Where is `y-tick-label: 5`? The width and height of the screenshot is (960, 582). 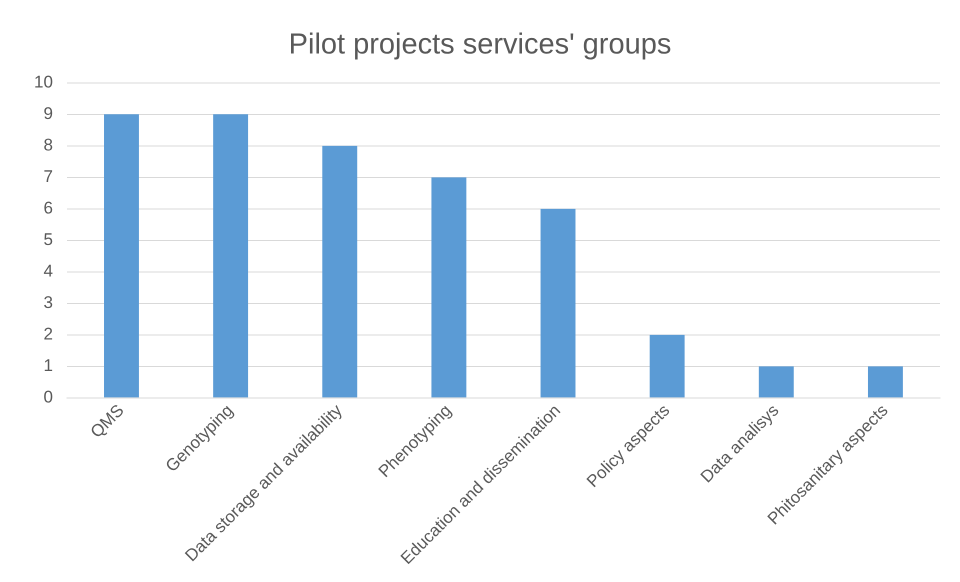
y-tick-label: 5 is located at coordinates (48, 240).